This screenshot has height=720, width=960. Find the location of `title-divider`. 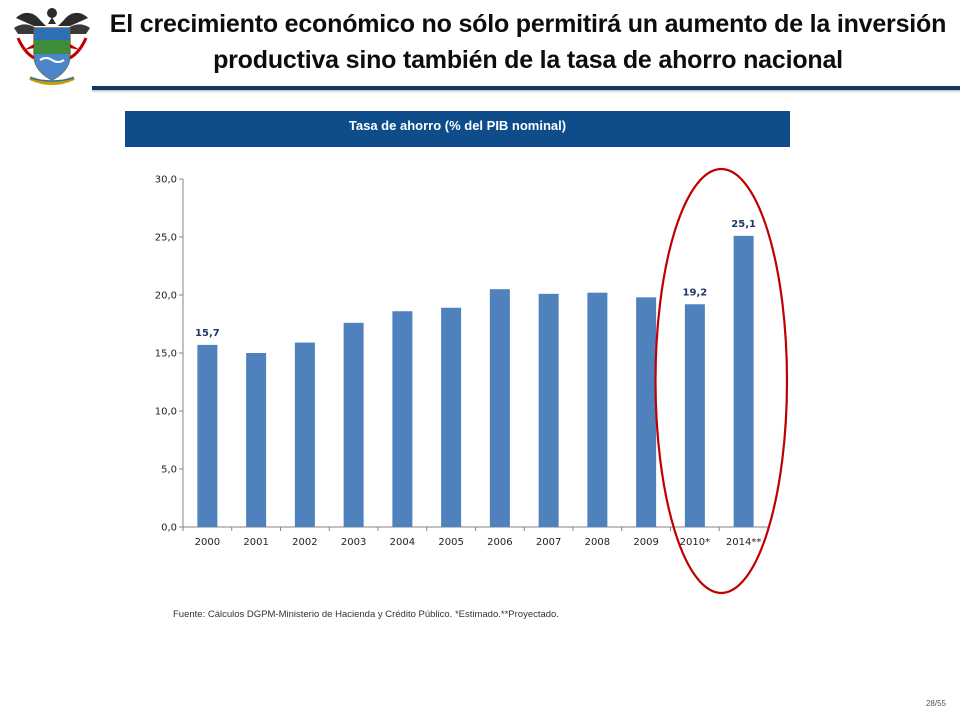

title-divider is located at coordinates (526, 88).